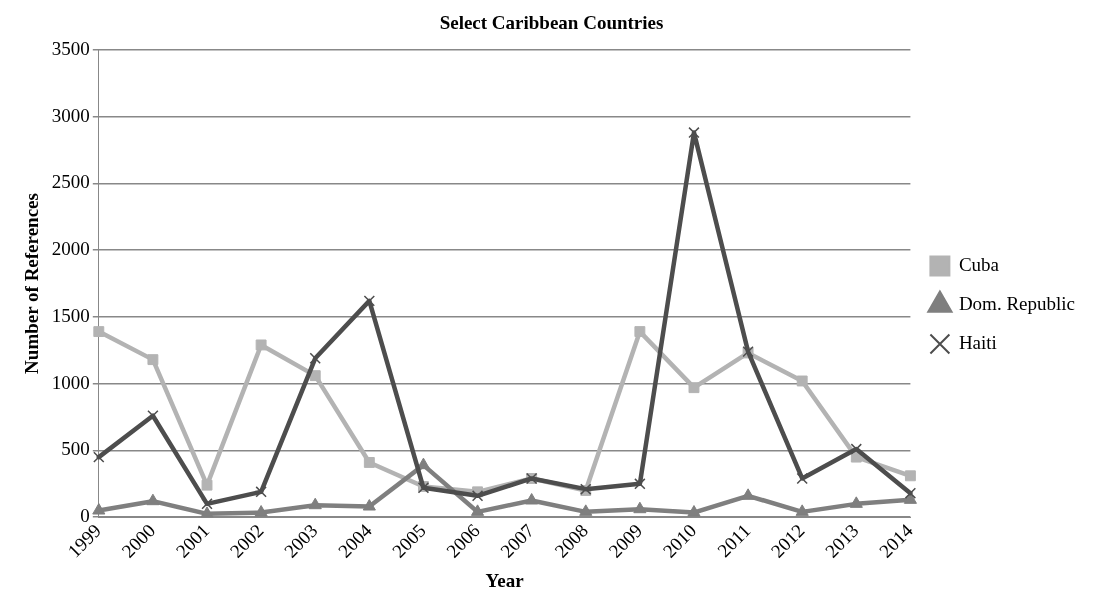 The width and height of the screenshot is (1103, 610). What do you see at coordinates (32, 283) in the screenshot?
I see `y-axis-title: Number of References` at bounding box center [32, 283].